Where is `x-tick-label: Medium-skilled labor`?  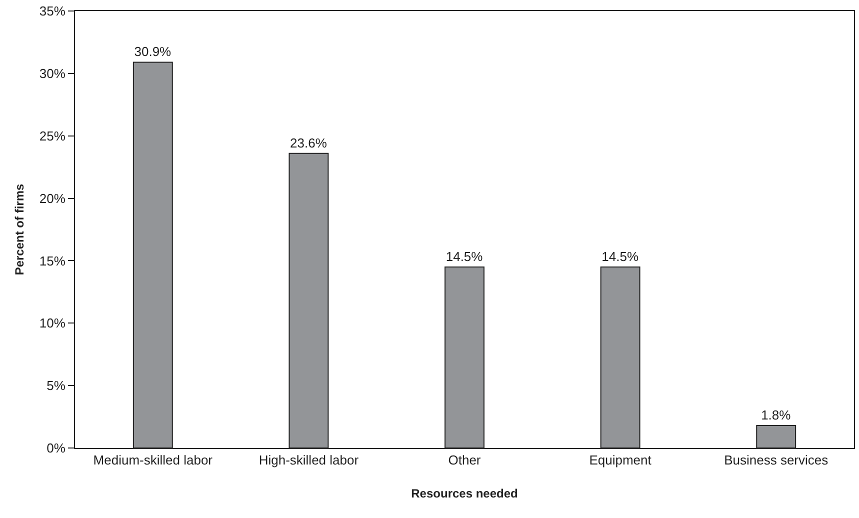
x-tick-label: Medium-skilled labor is located at coordinates (153, 460).